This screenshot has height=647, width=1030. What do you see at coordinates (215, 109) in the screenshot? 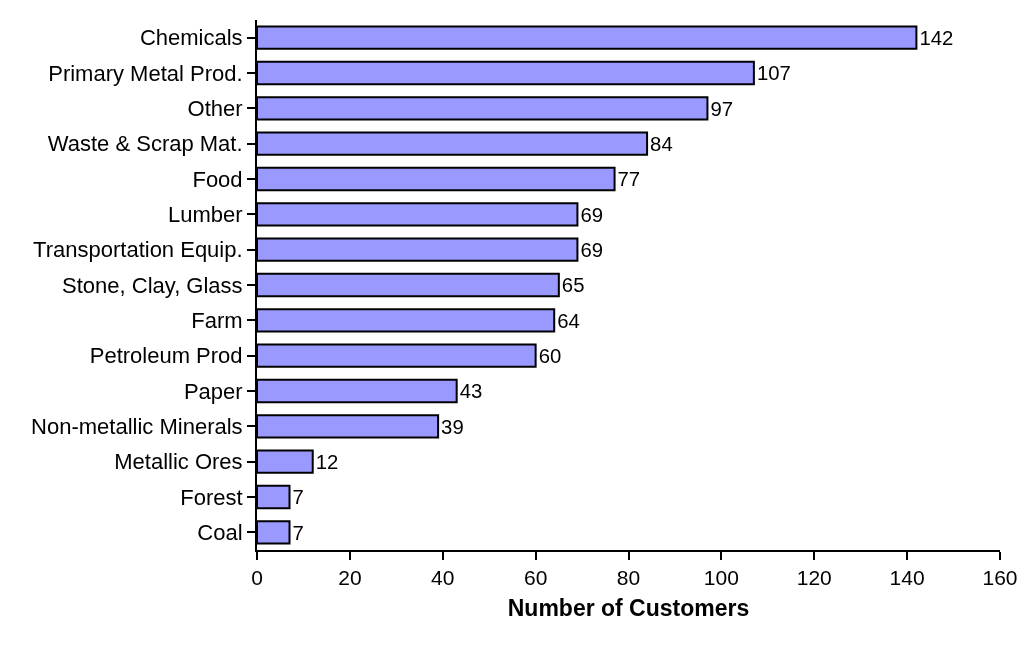
I see `y-tick-label: Other` at bounding box center [215, 109].